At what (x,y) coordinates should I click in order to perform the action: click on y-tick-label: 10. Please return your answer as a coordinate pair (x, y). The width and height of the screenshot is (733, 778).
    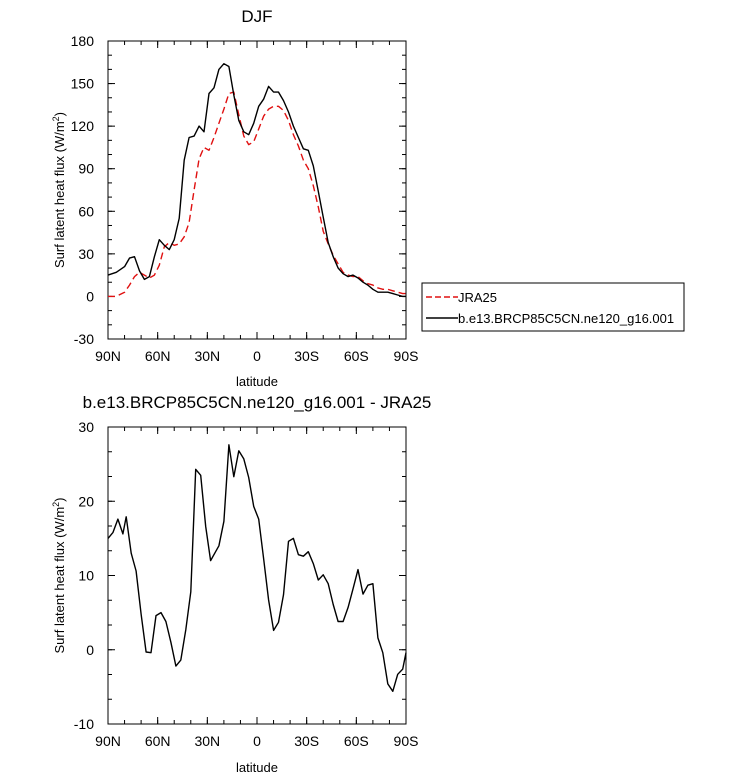
    Looking at the image, I should click on (86, 576).